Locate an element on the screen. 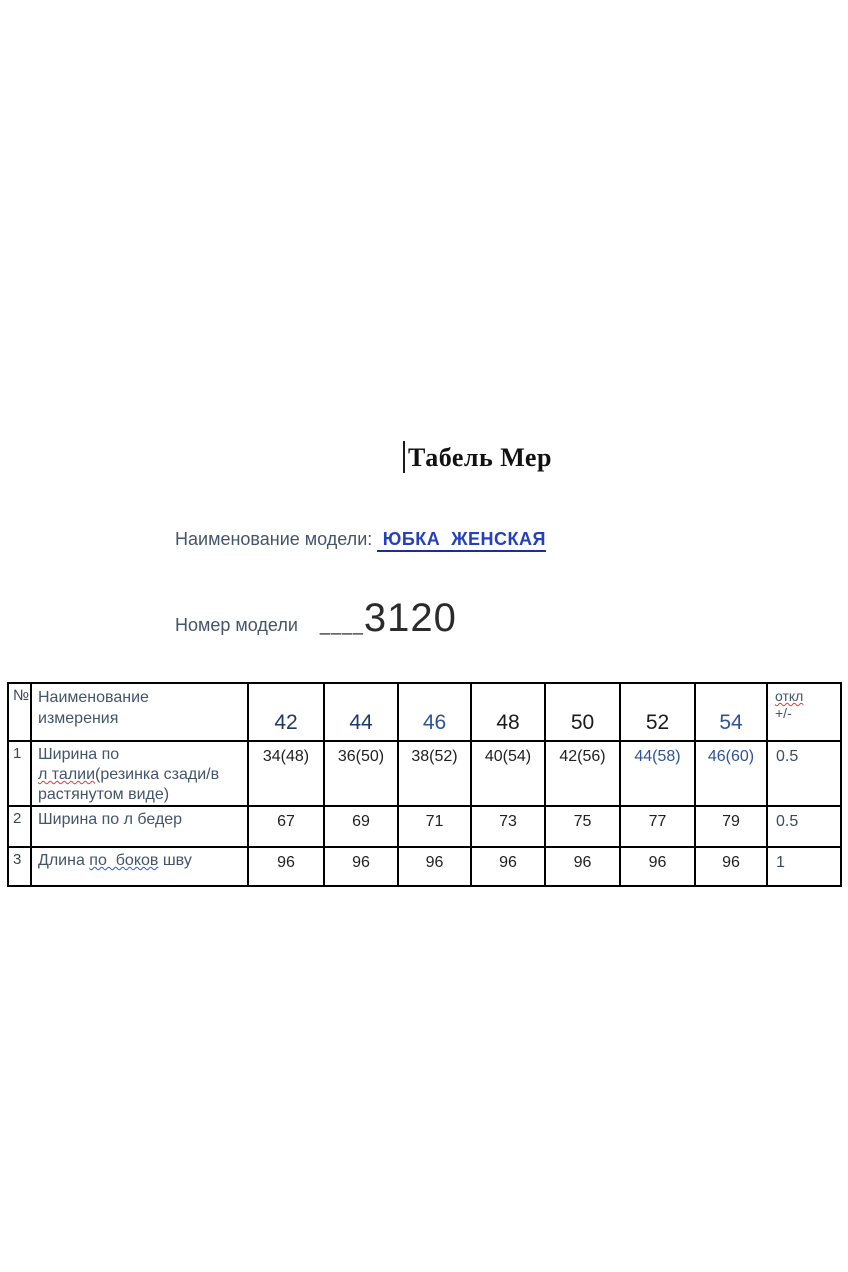 This screenshot has height=1272, width=848. header-cell-size-44: 44 is located at coordinates (361, 712).